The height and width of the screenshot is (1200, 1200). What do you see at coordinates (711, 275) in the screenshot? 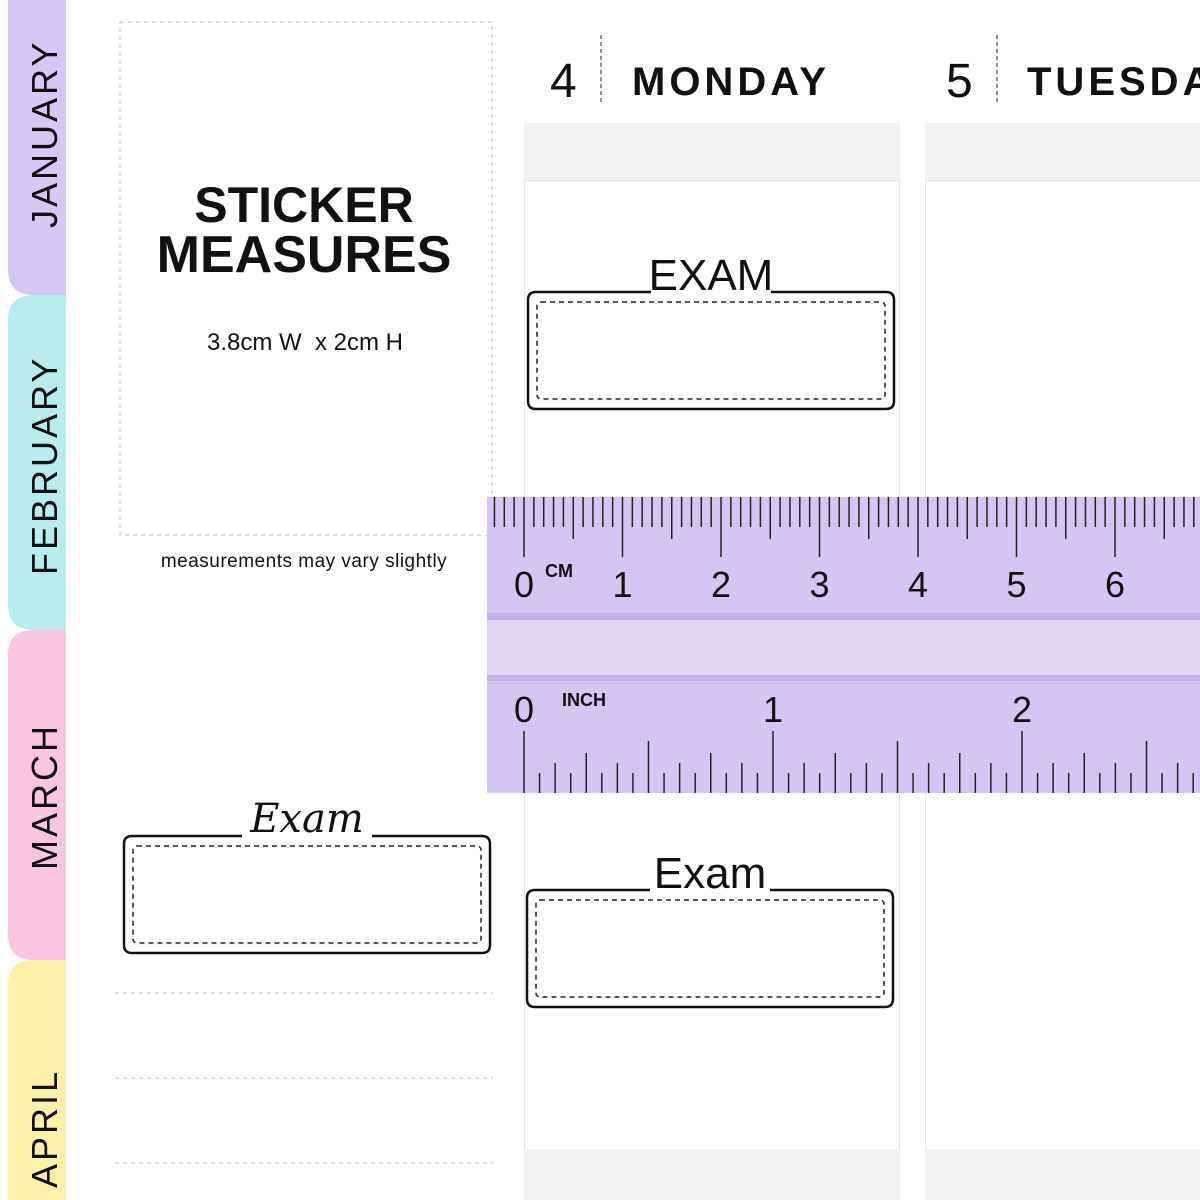
I see `sticker-label: EXAM` at bounding box center [711, 275].